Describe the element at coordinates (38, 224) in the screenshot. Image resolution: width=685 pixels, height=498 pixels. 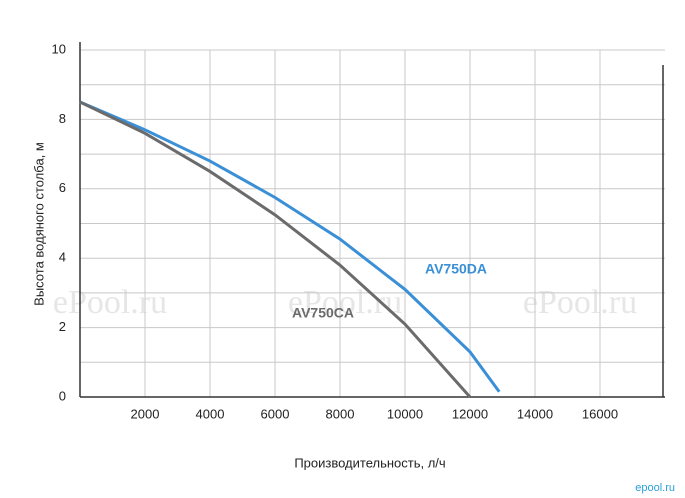
I see `y-axis-label: Высота водяного столба, м` at that location.